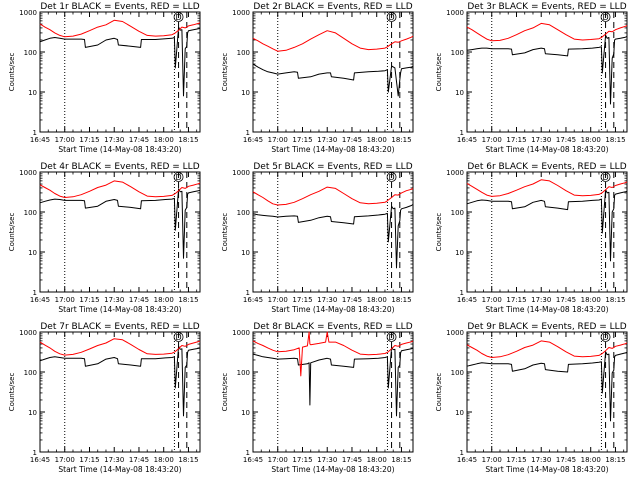 Image resolution: width=640 pixels, height=480 pixels. Describe the element at coordinates (332, 167) in the screenshot. I see `panel-title: Det 5r BLACK = Events, RED = LLD` at that location.